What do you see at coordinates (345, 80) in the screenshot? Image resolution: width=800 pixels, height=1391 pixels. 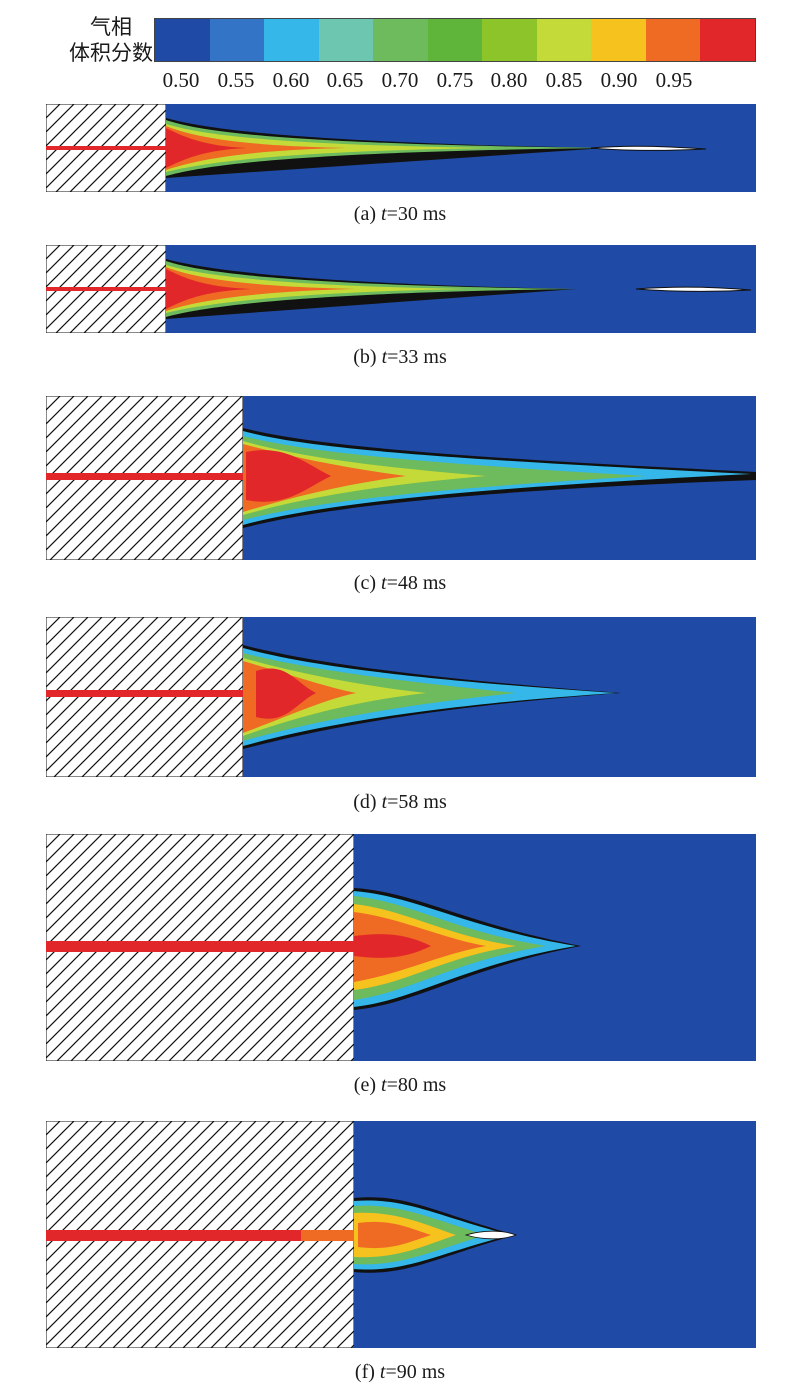 I see `colorbar-tick: 0.65` at bounding box center [345, 80].